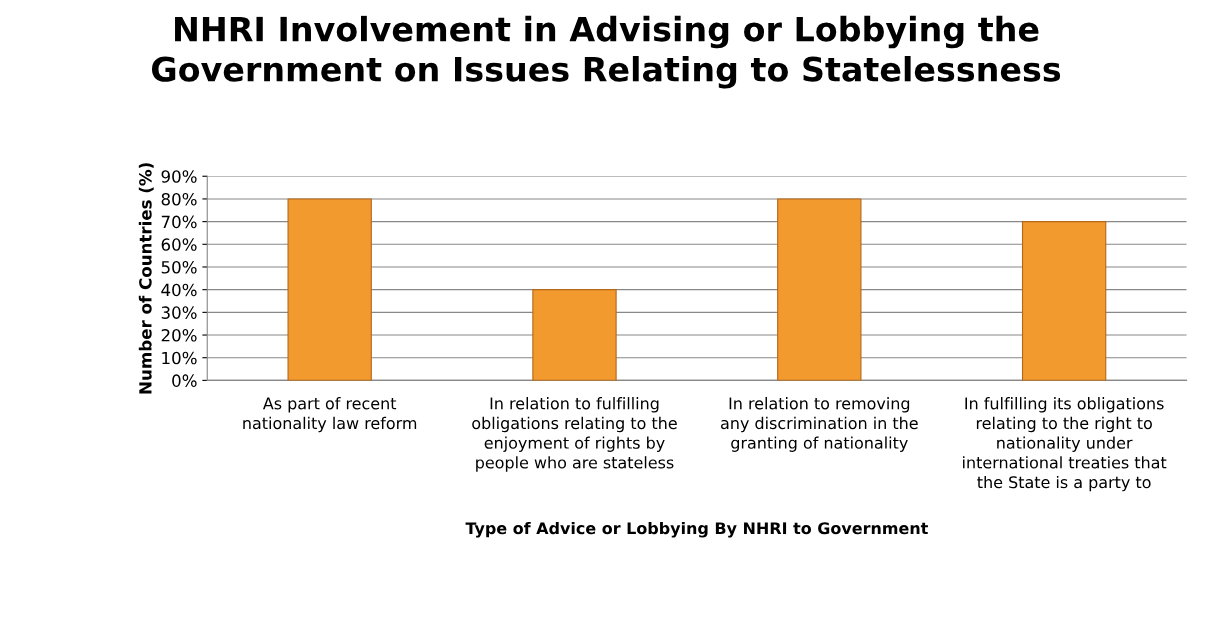  I want to click on x-tick-label: In relation to fulfilling obligations relating to the enjoyment of rights by people who are stateless, so click(574, 434).